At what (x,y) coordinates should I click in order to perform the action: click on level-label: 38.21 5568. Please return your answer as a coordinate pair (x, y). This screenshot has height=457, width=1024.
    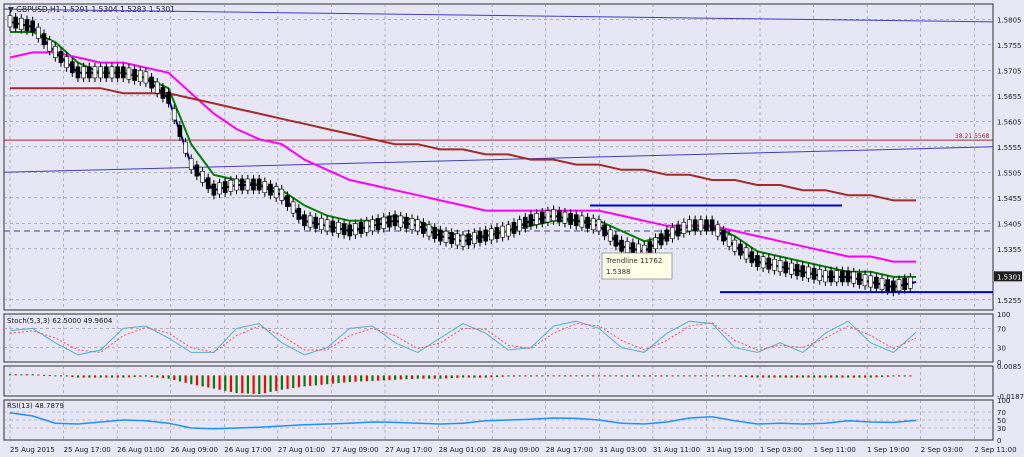
    Looking at the image, I should click on (972, 136).